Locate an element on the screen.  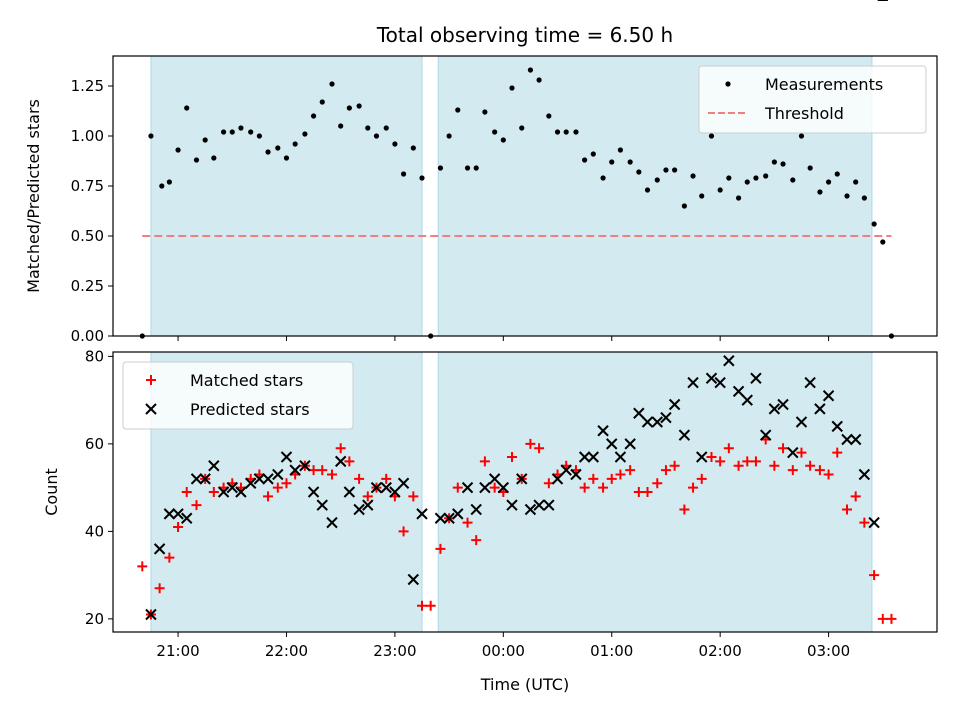
y-tick-label: 1.25 is located at coordinates (87, 86).